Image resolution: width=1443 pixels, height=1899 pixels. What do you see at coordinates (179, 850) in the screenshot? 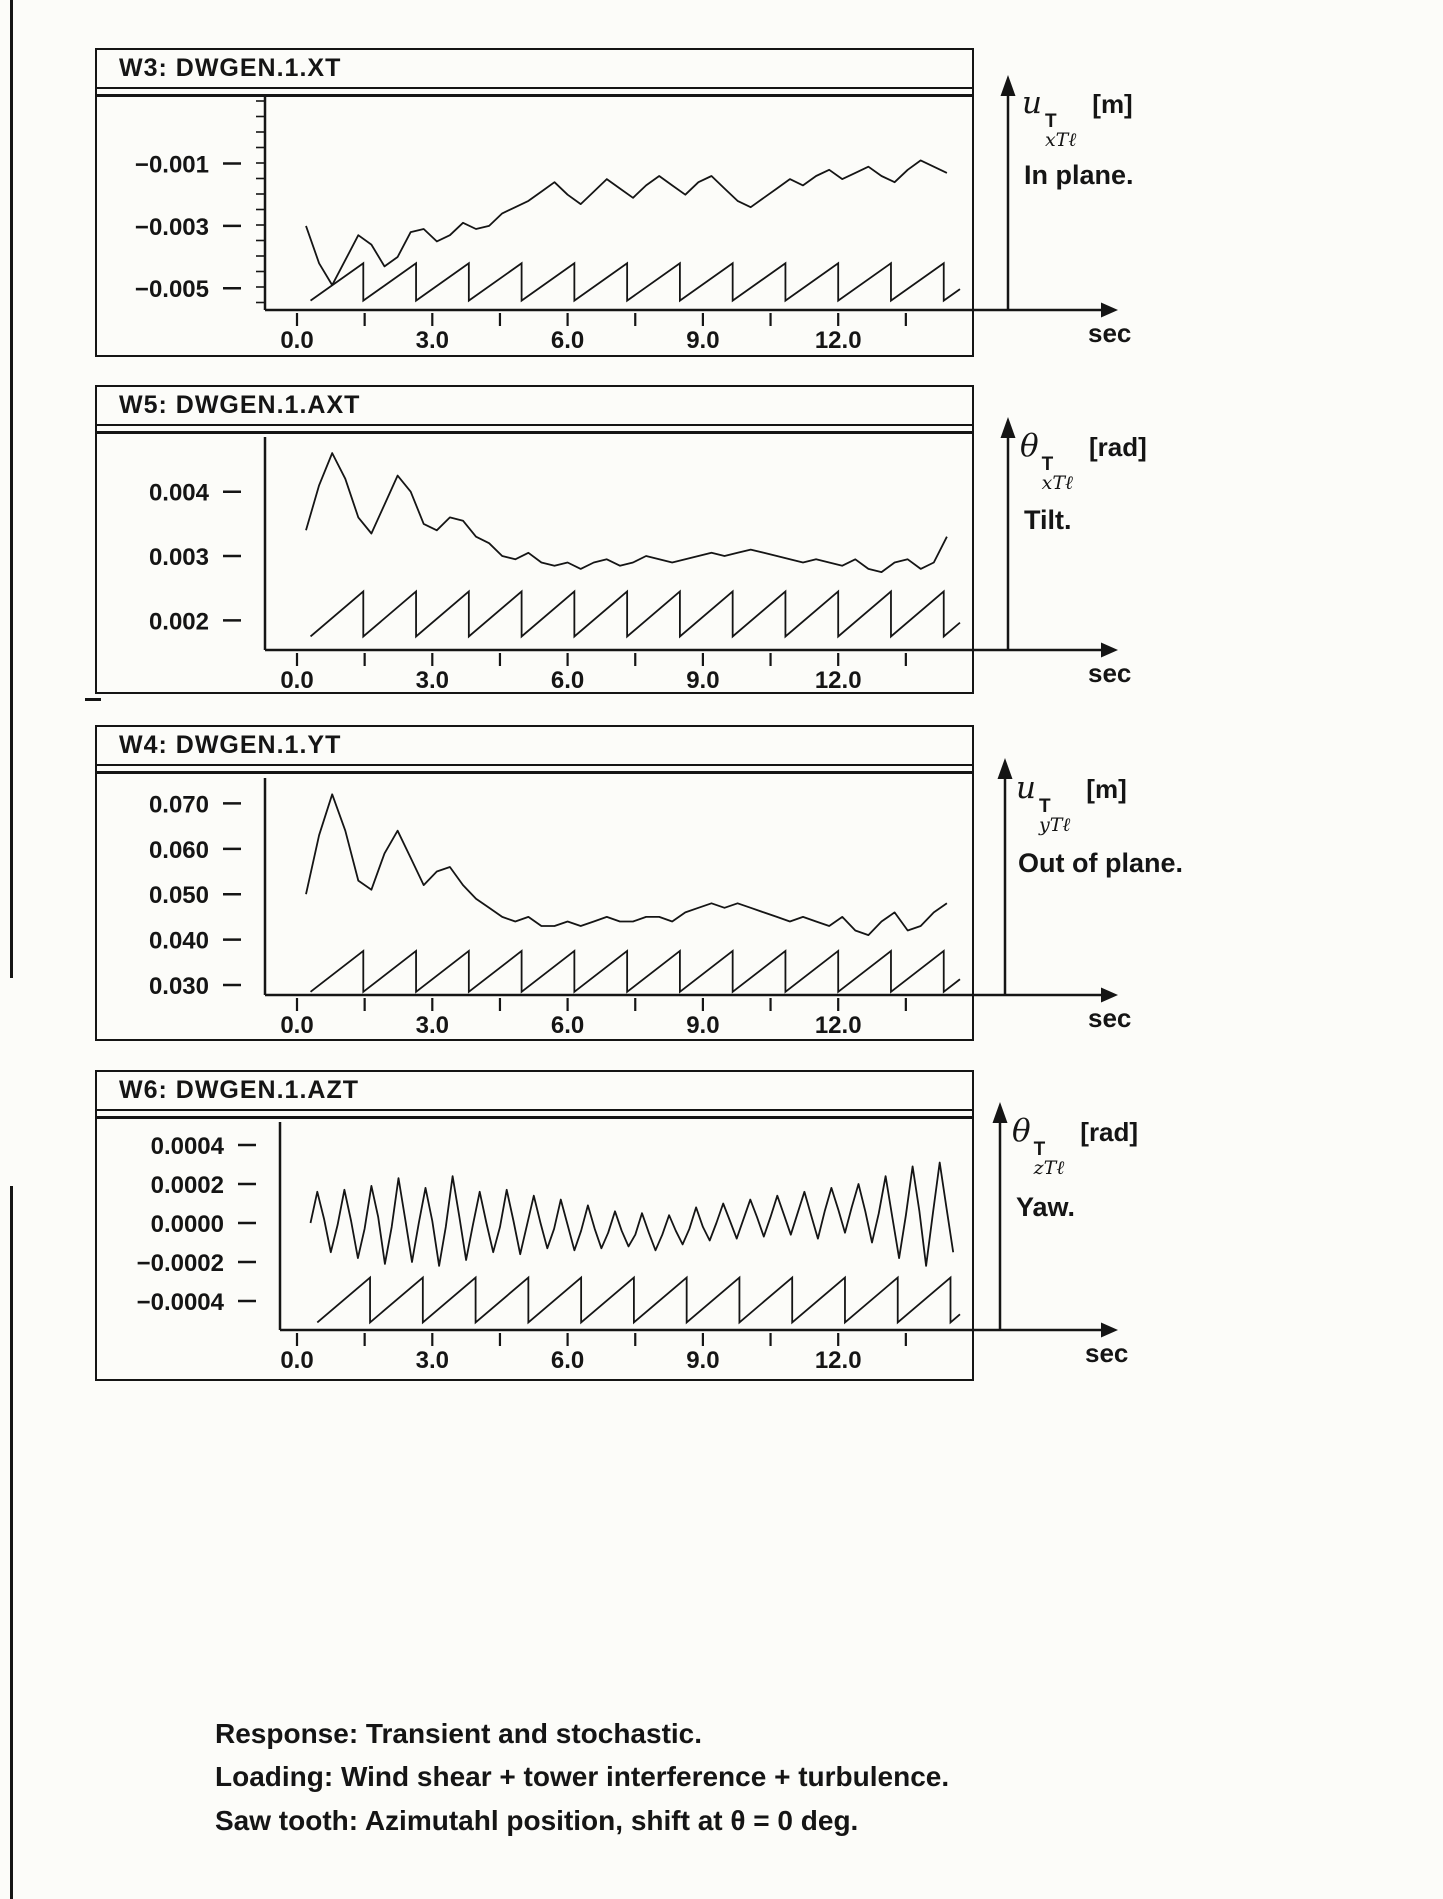
I see `y-tick-label: 0.060` at bounding box center [179, 850].